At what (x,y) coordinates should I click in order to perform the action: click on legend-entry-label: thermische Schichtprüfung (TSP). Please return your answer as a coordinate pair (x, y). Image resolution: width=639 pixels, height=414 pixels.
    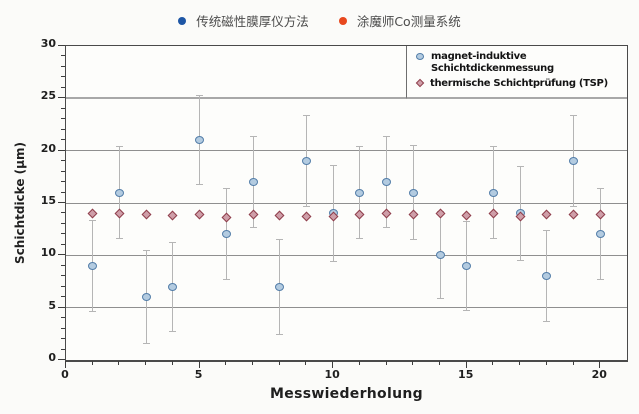
    Looking at the image, I should click on (519, 83).